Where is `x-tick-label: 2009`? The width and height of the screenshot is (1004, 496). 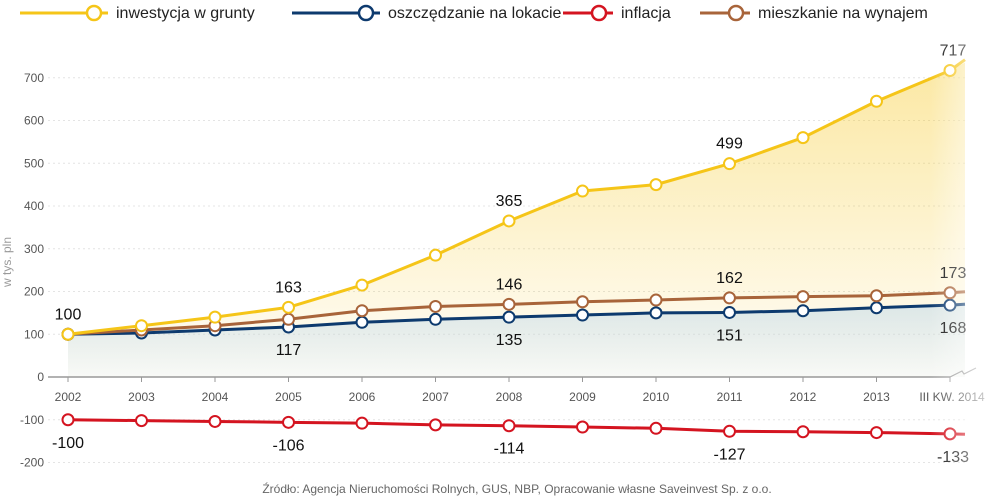
x-tick-label: 2009 is located at coordinates (582, 397).